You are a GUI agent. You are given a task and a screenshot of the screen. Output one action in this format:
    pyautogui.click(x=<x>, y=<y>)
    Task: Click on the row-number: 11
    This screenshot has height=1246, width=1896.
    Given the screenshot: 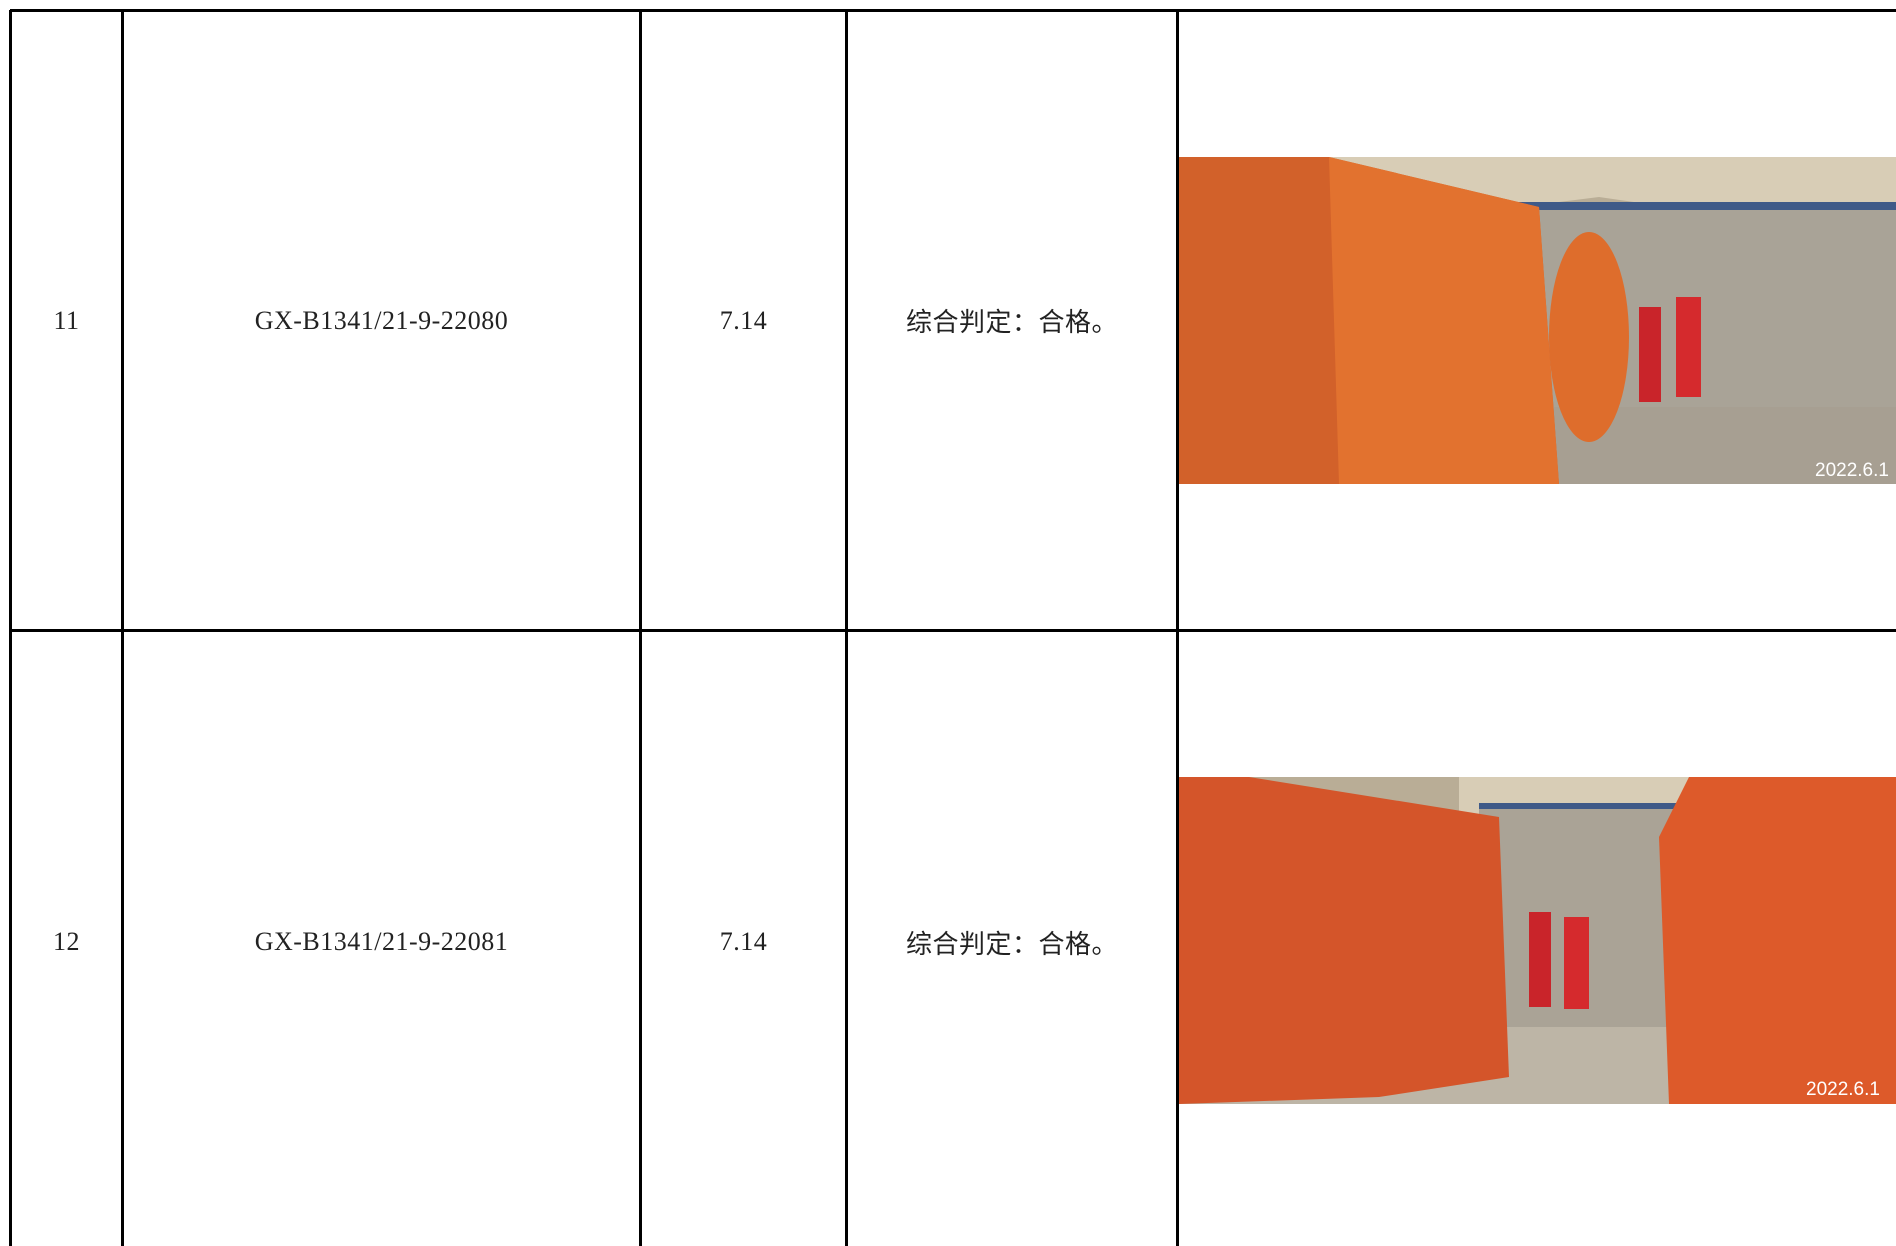 What is the action you would take?
    pyautogui.click(x=66, y=320)
    